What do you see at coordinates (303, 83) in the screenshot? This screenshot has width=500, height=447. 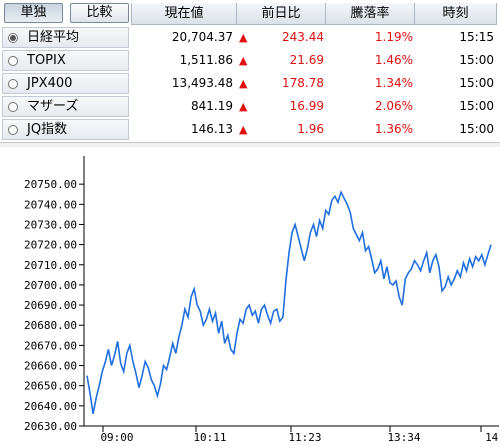 I see `change-value: 178.78` at bounding box center [303, 83].